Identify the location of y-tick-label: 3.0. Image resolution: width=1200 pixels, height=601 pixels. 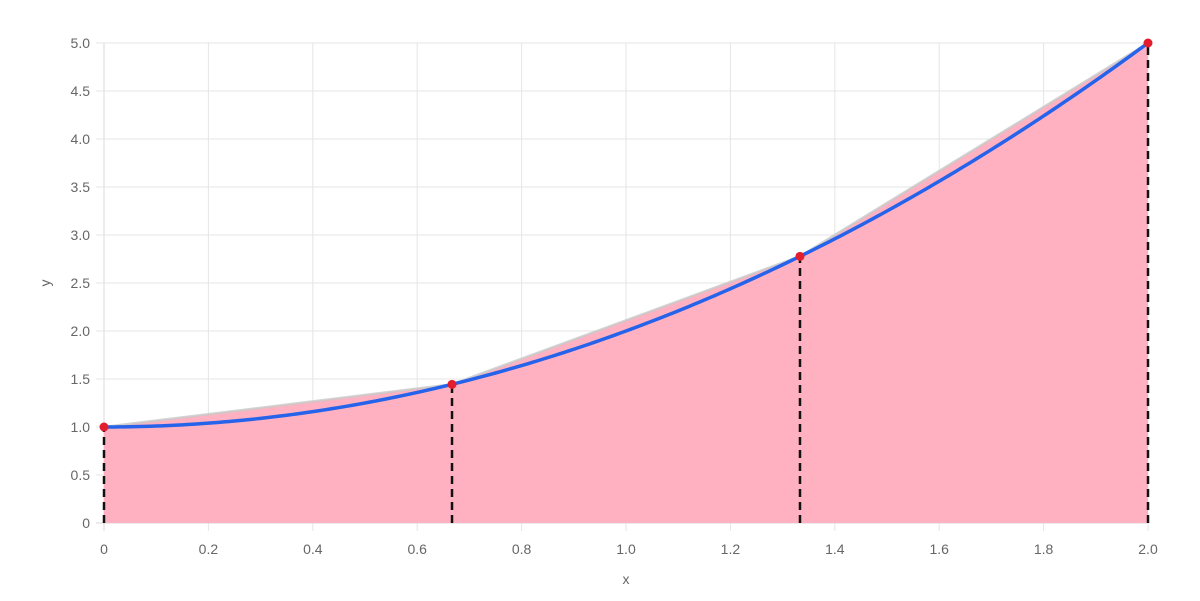
(81, 235).